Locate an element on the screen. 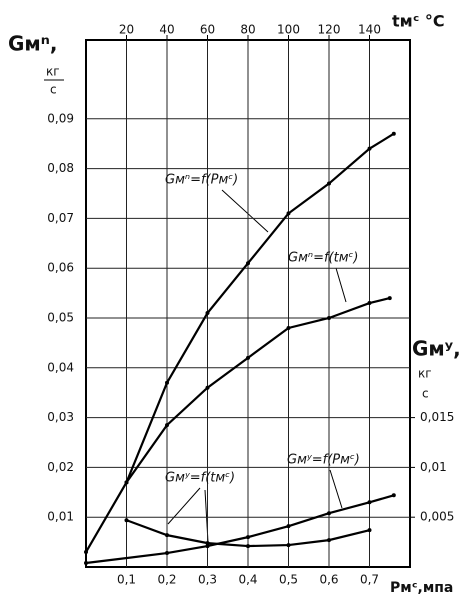  y2-tick-label: 0,005 is located at coordinates (437, 517).